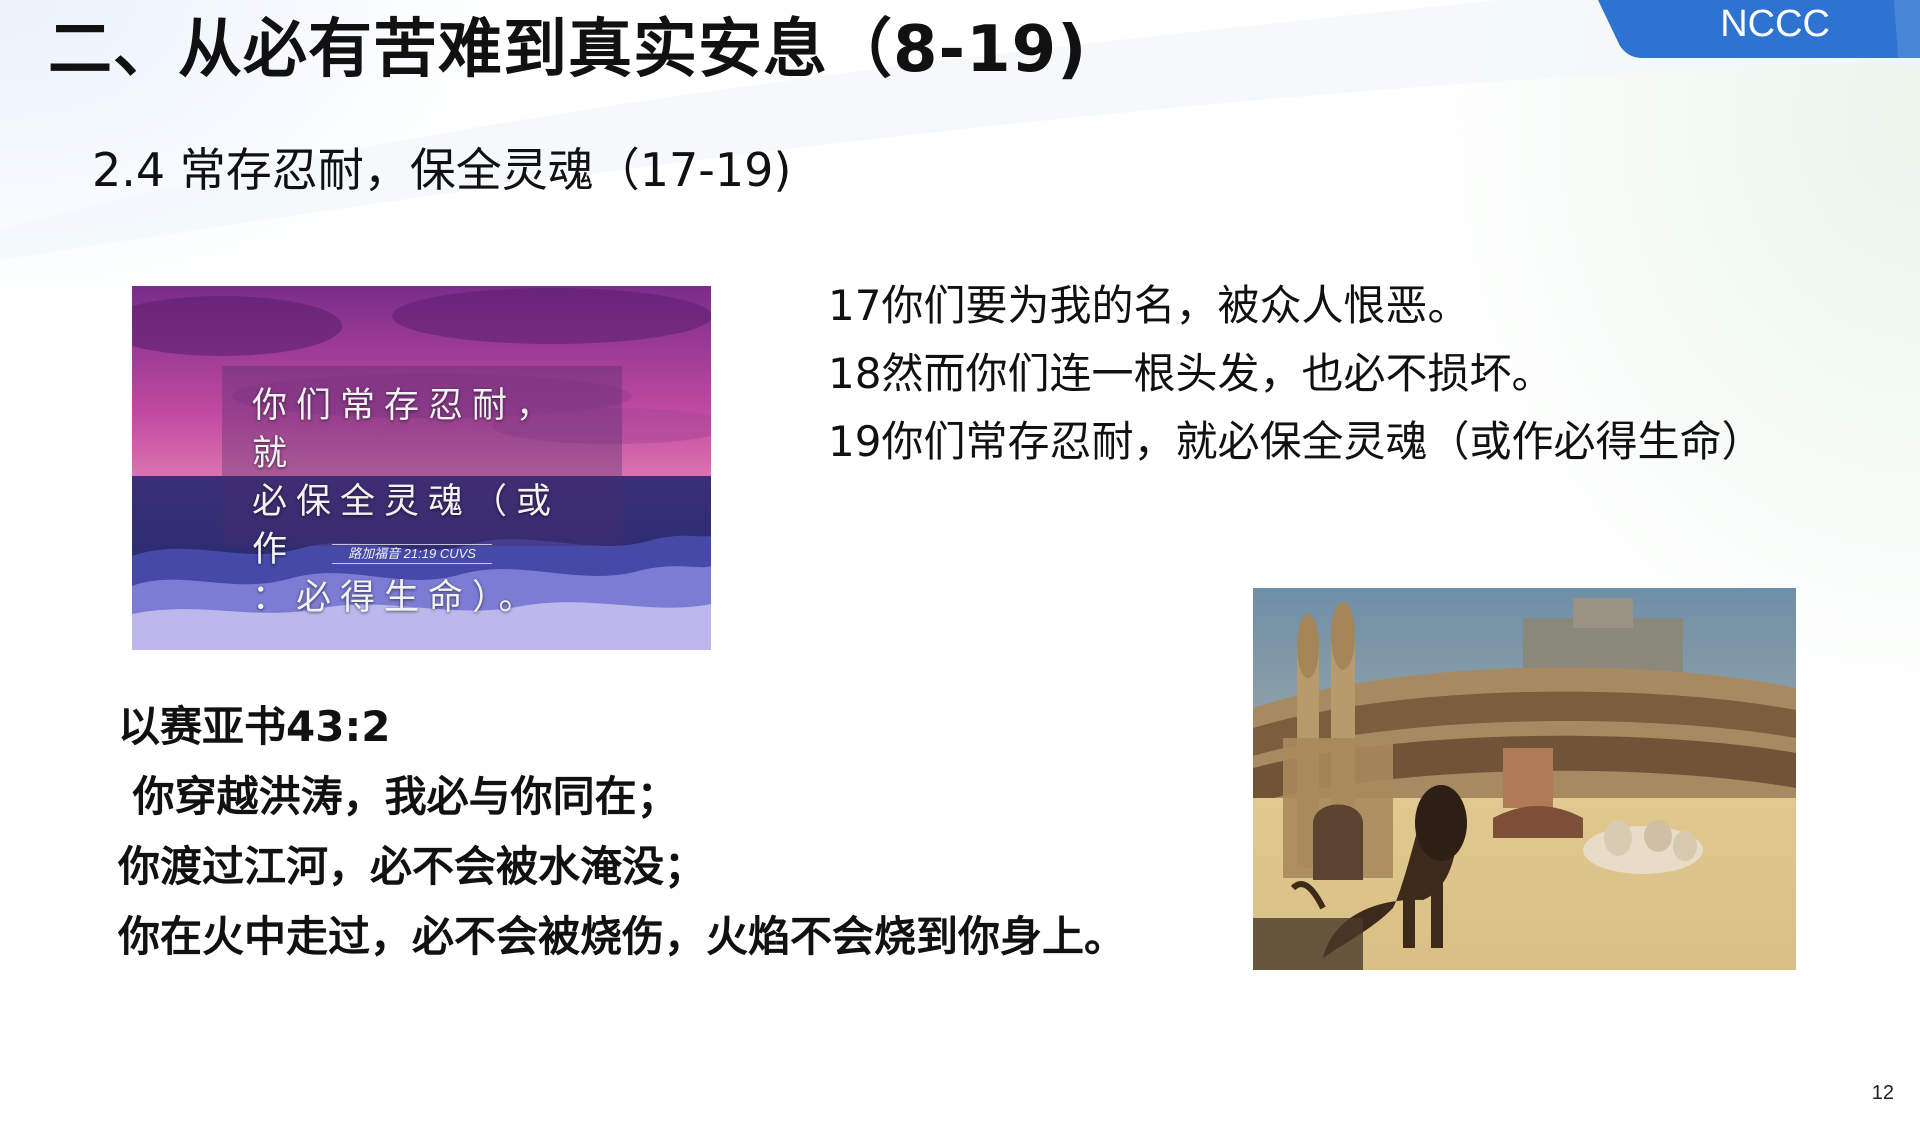 The height and width of the screenshot is (1124, 1920). I want to click on verse-image-quote: 你们常存忍耐，就 必保全灵魂（或作 ：必得生命）。, so click(422, 502).